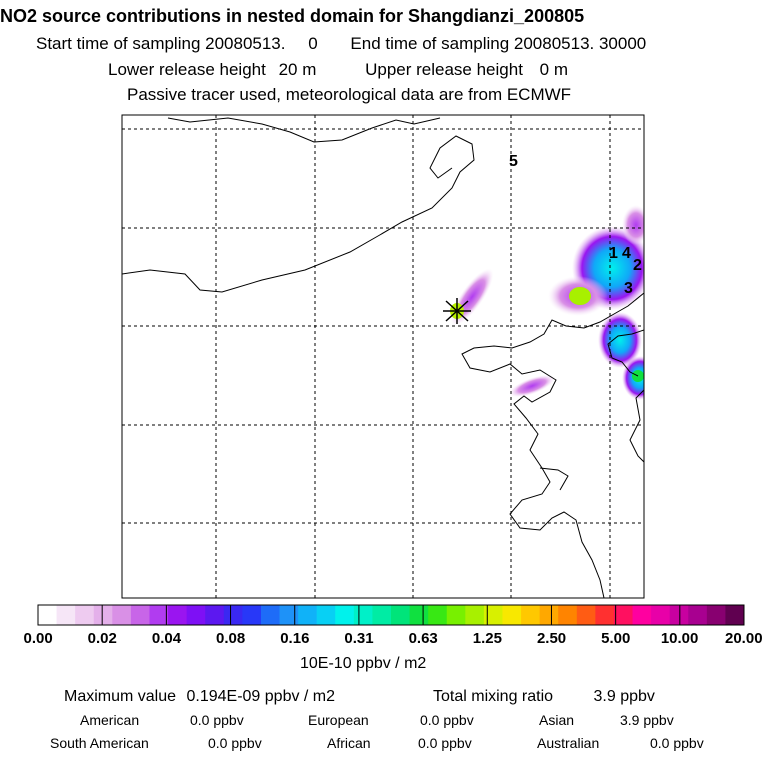 The image size is (768, 768). I want to click on source-value-african: 0.0 ppbv, so click(445, 743).